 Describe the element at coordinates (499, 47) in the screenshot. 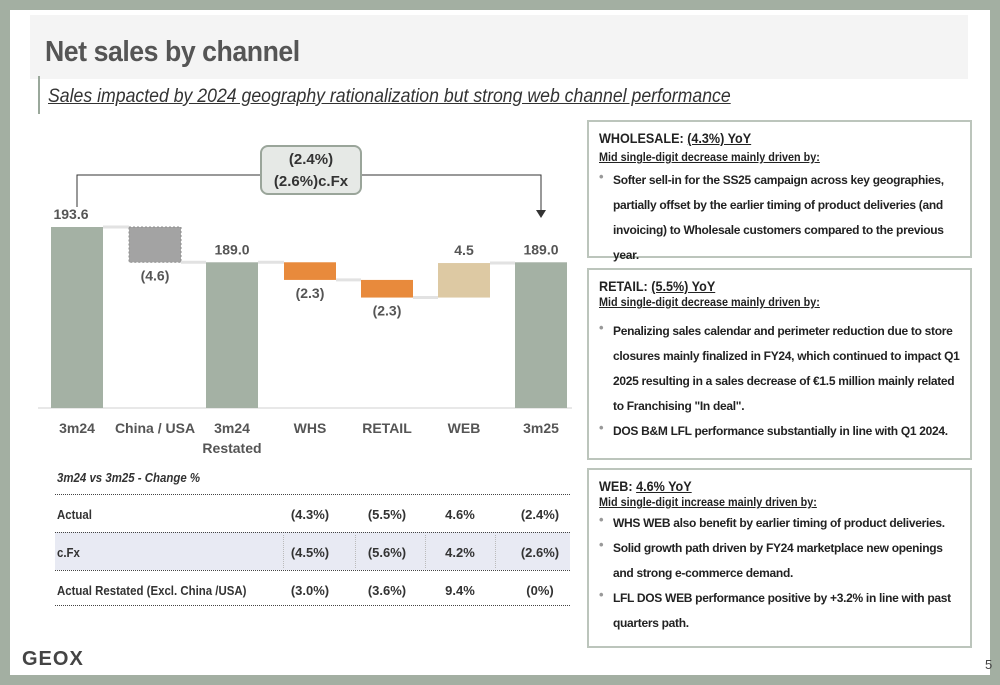

I see `title-band` at that location.